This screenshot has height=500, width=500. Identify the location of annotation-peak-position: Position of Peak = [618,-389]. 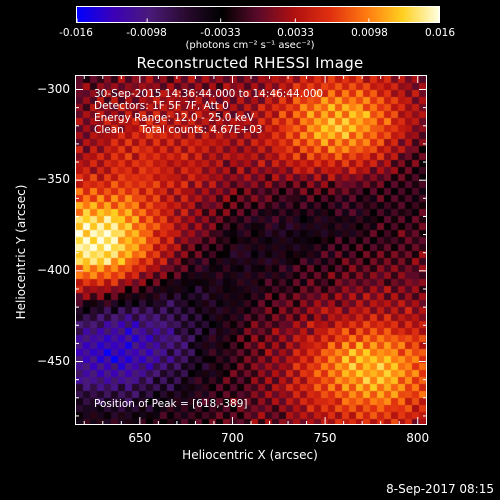
(171, 404).